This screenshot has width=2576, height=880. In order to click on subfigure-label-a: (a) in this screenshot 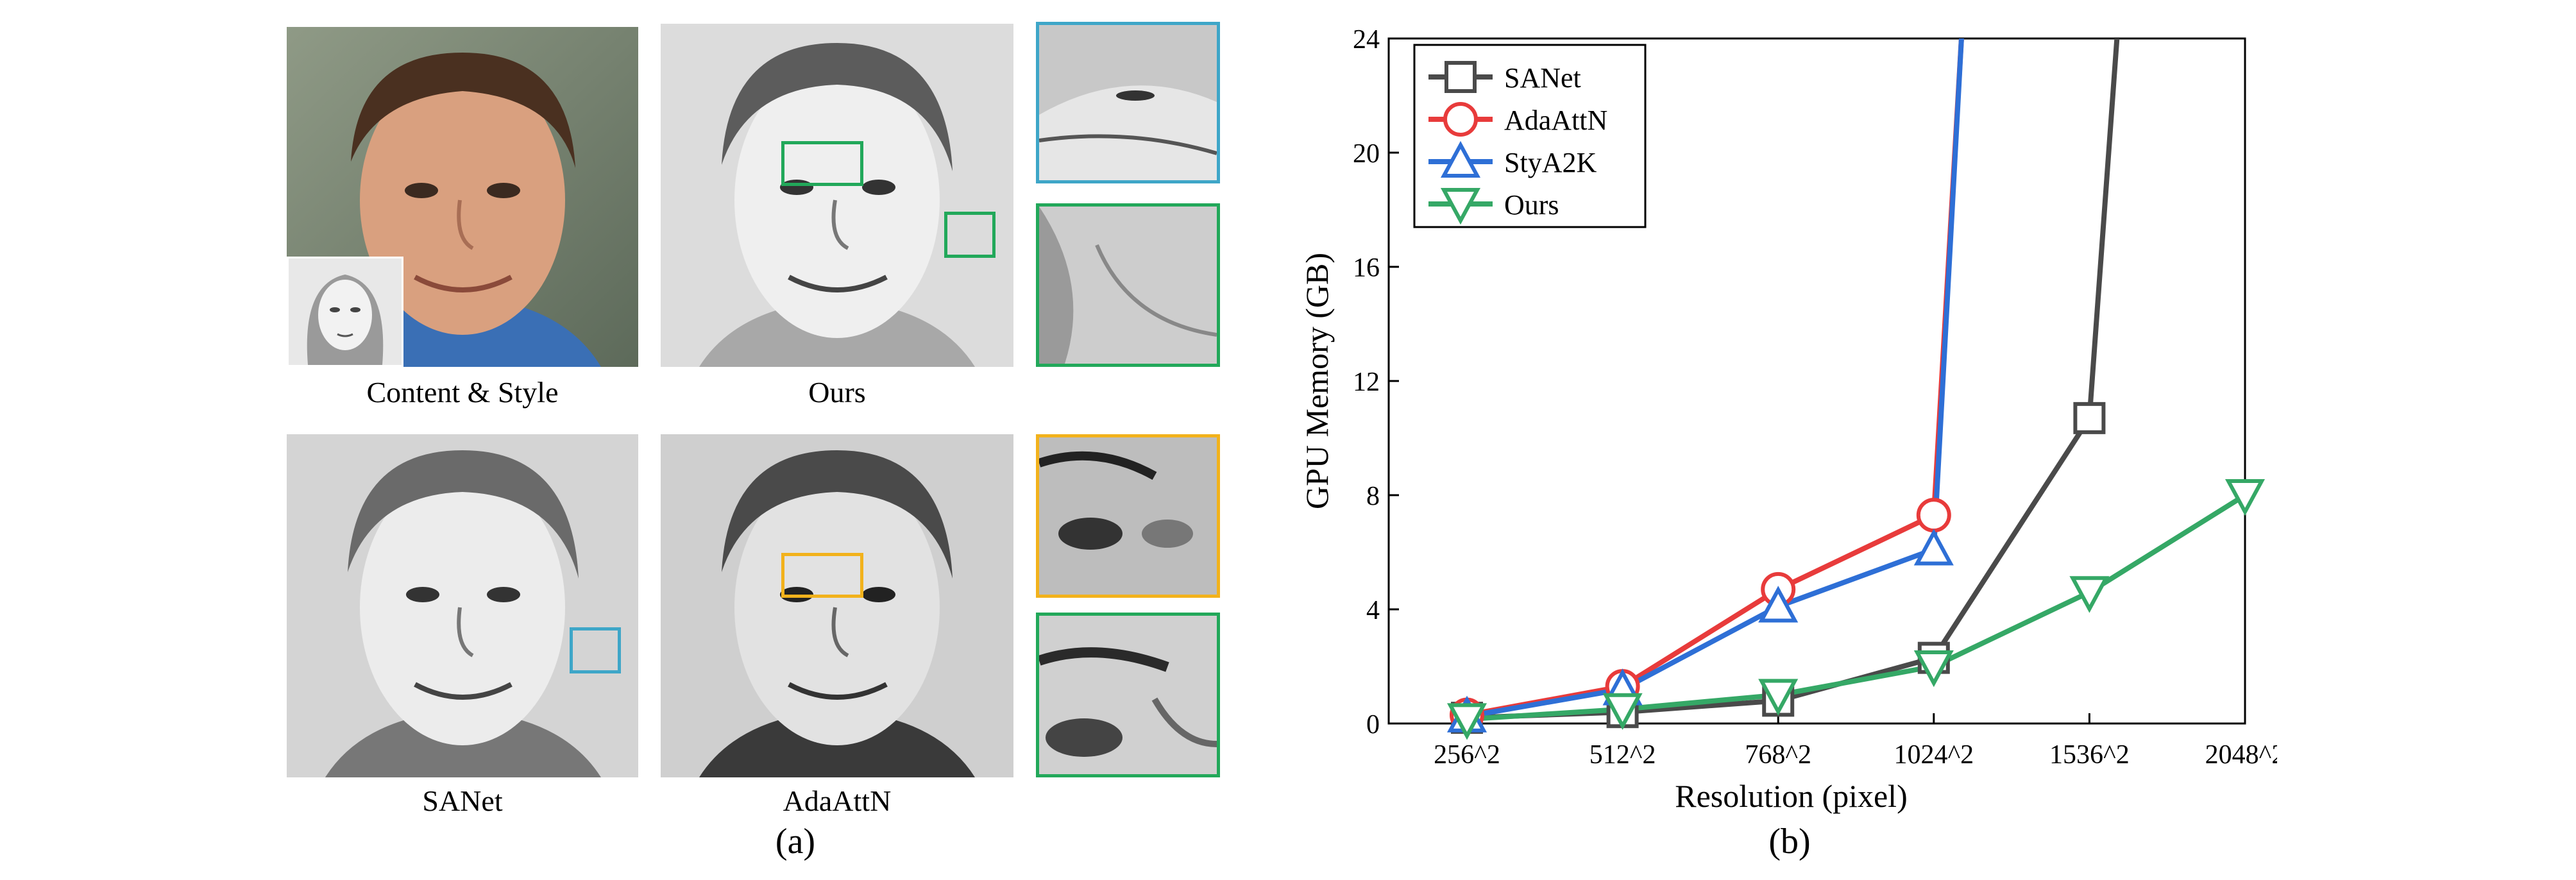, I will do `click(795, 841)`.